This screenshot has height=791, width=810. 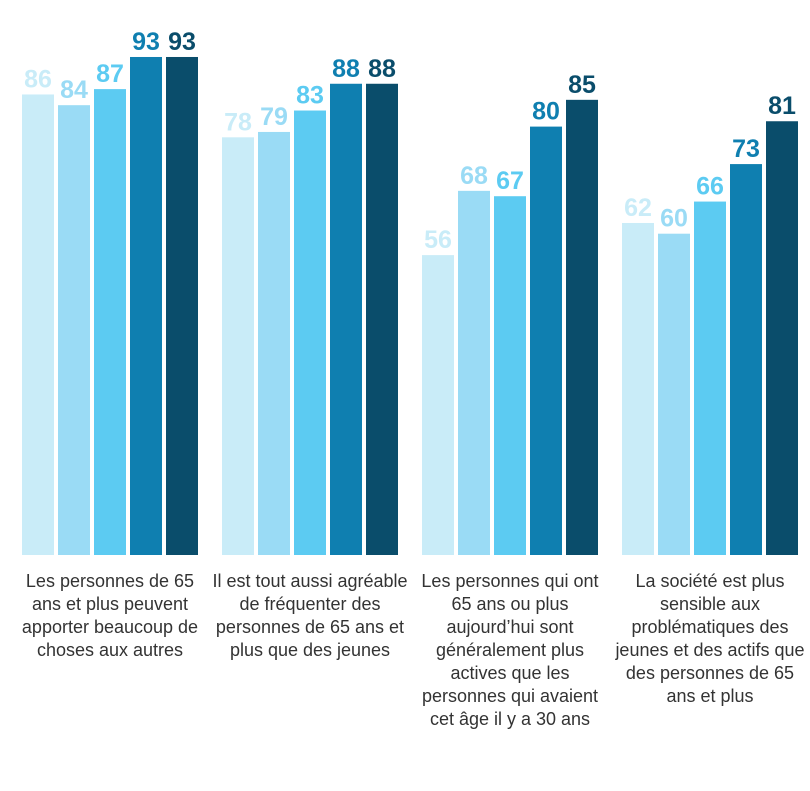 What do you see at coordinates (582, 85) in the screenshot?
I see `value-label: 85` at bounding box center [582, 85].